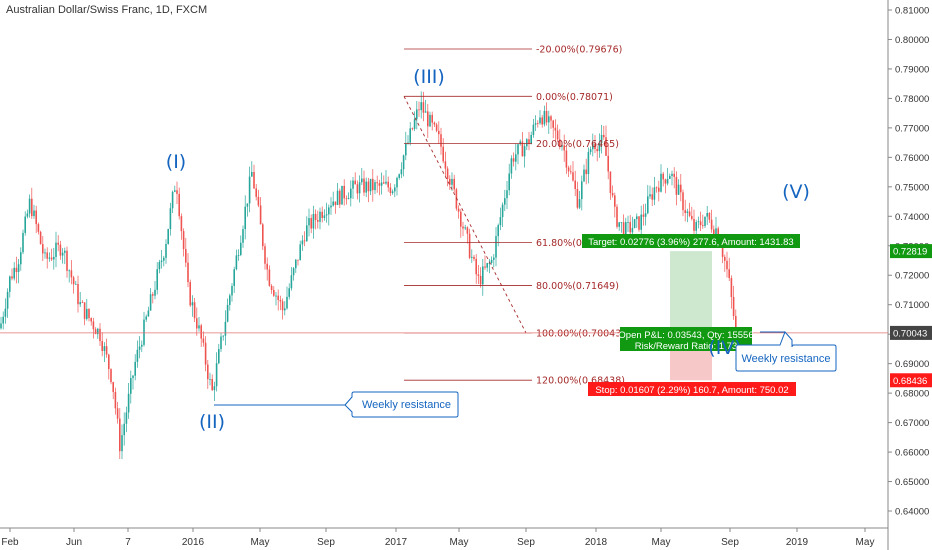 The height and width of the screenshot is (550, 932). I want to click on stop-price-badge-bg, so click(911, 380).